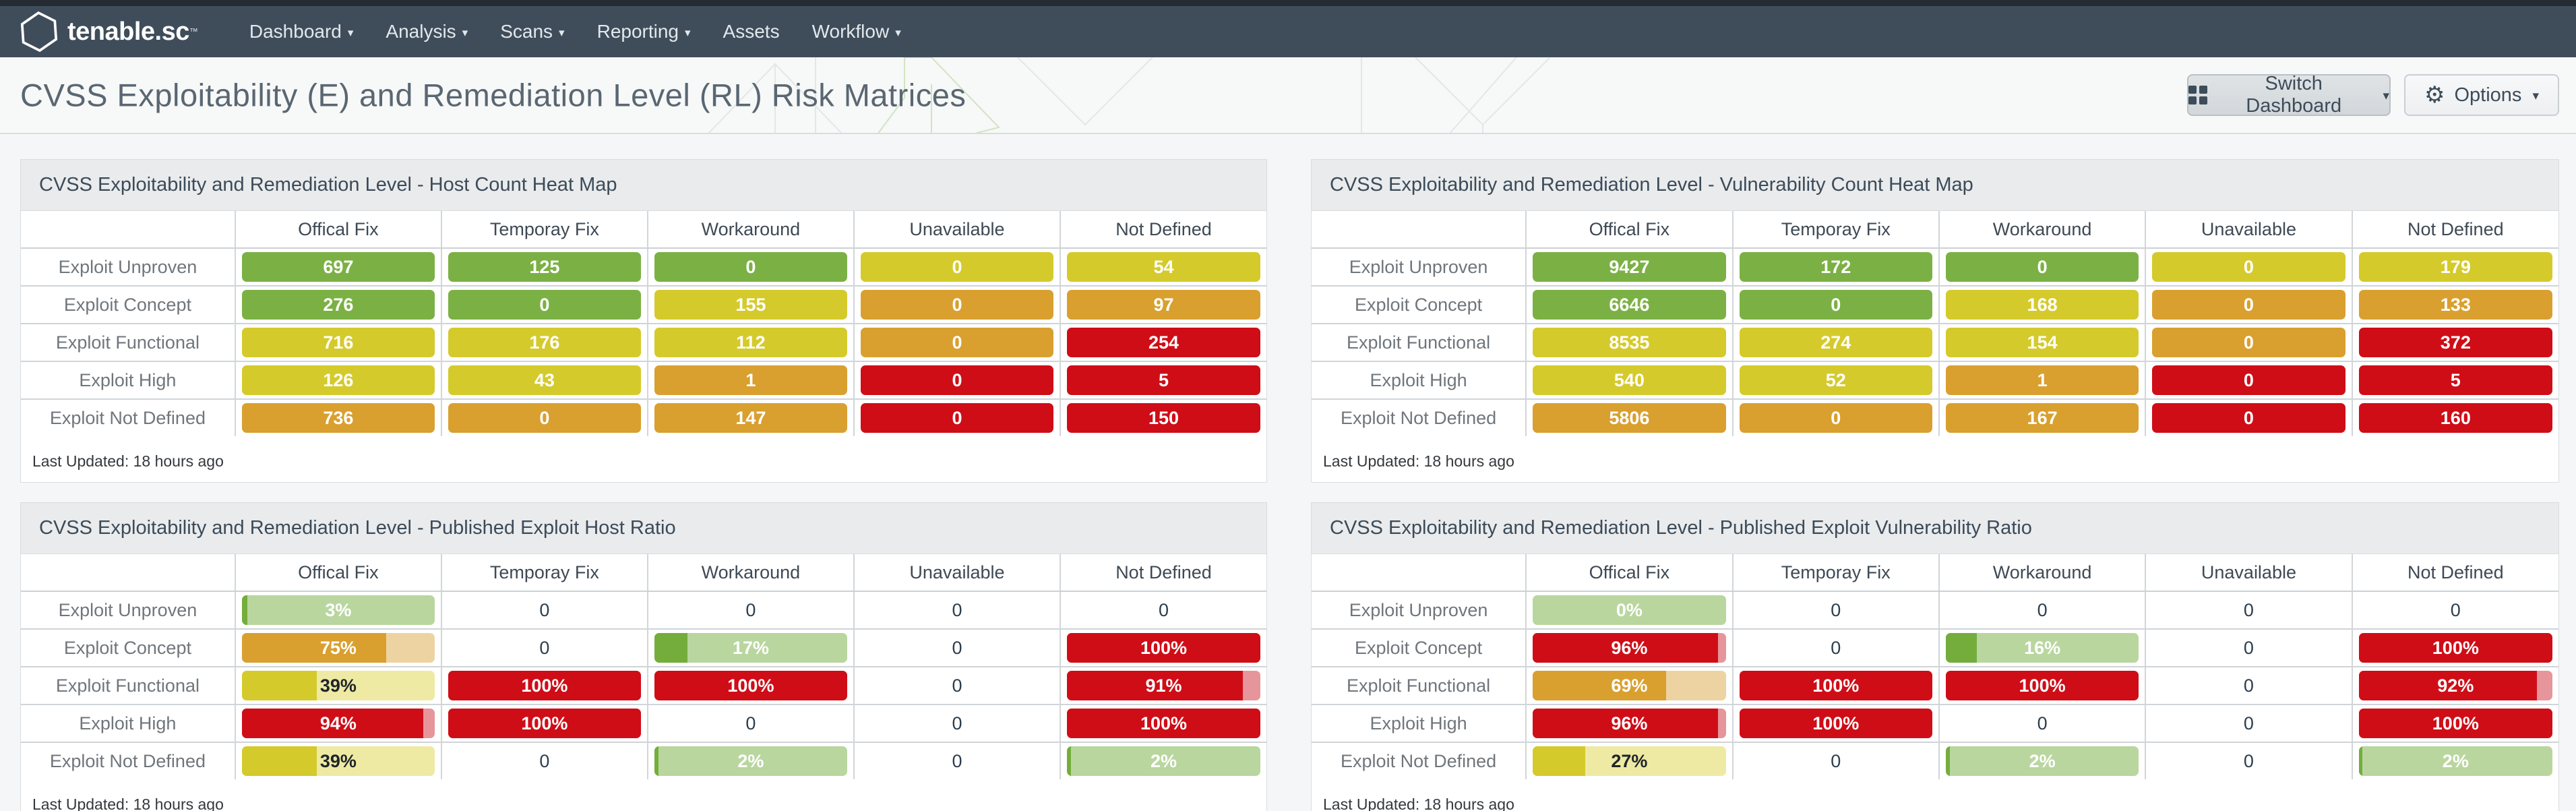 Image resolution: width=2576 pixels, height=811 pixels. Describe the element at coordinates (532, 31) in the screenshot. I see `nav-item-scans: Scans ▾` at that location.